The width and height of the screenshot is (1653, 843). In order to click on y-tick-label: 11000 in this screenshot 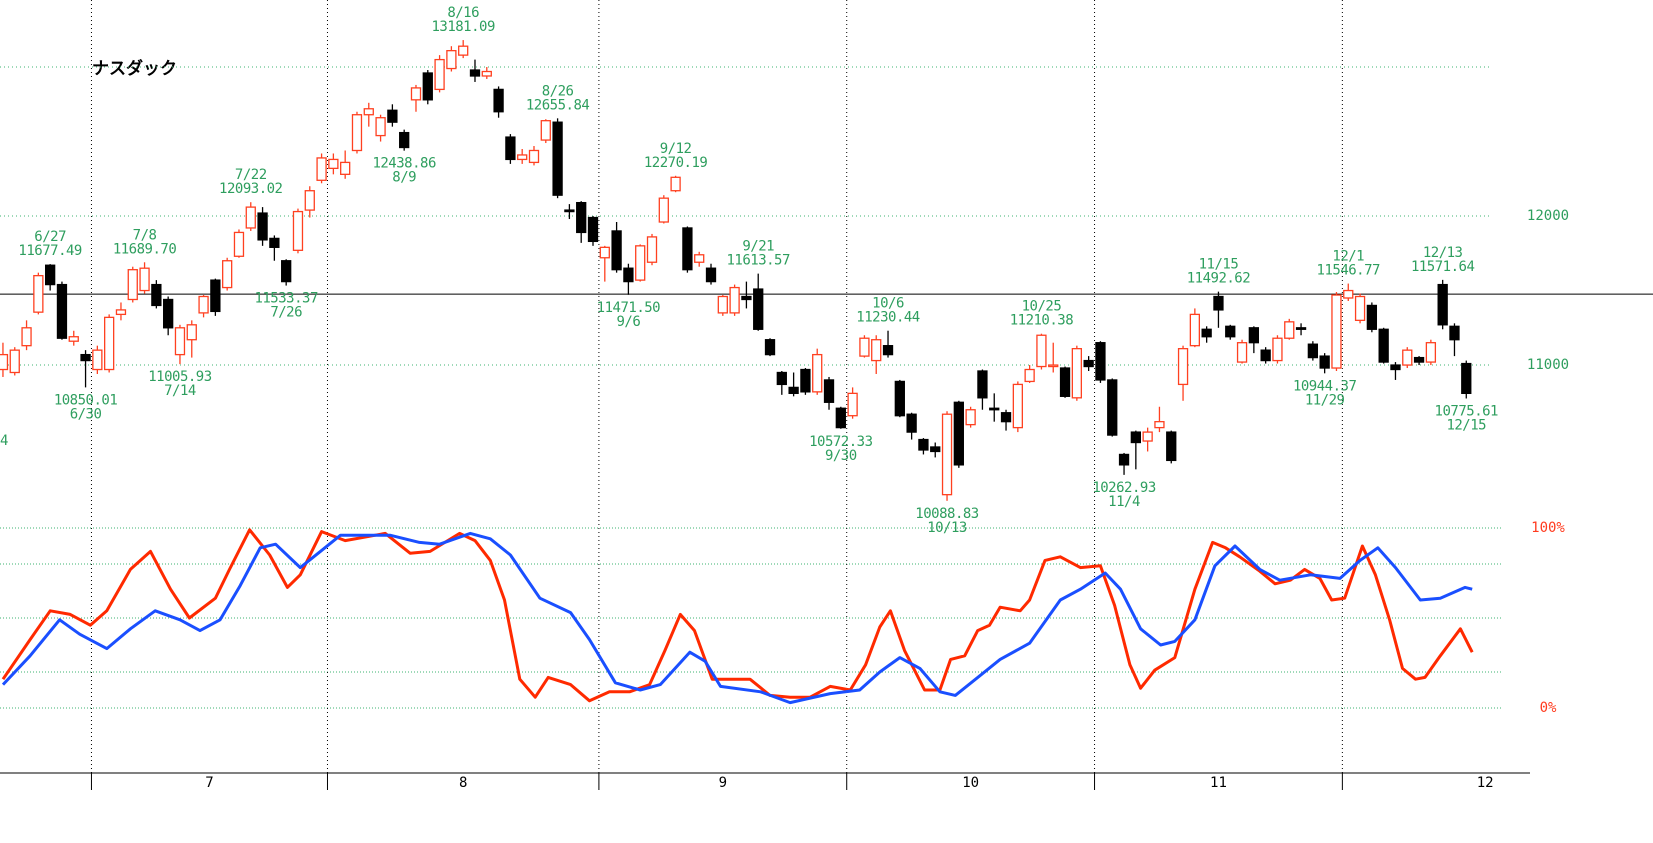, I will do `click(1548, 365)`.